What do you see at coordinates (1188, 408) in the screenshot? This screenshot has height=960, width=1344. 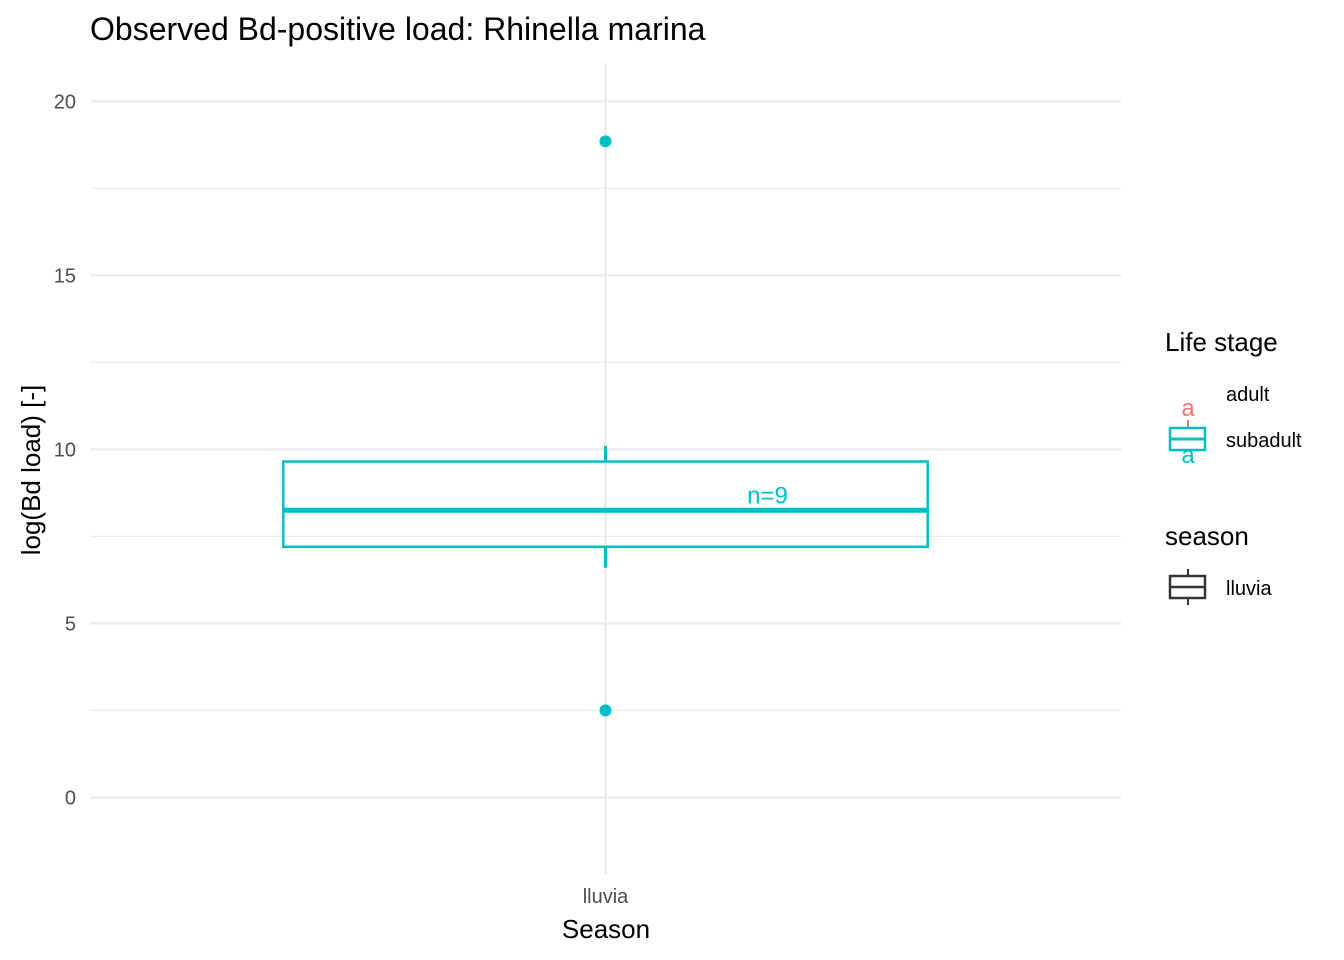 I see `legend-glyph-adult: a` at bounding box center [1188, 408].